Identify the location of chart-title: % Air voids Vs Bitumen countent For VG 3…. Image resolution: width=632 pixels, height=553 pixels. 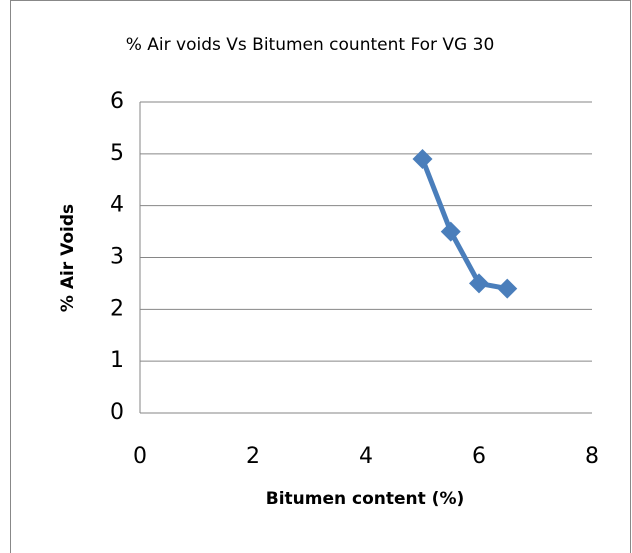
(310, 45).